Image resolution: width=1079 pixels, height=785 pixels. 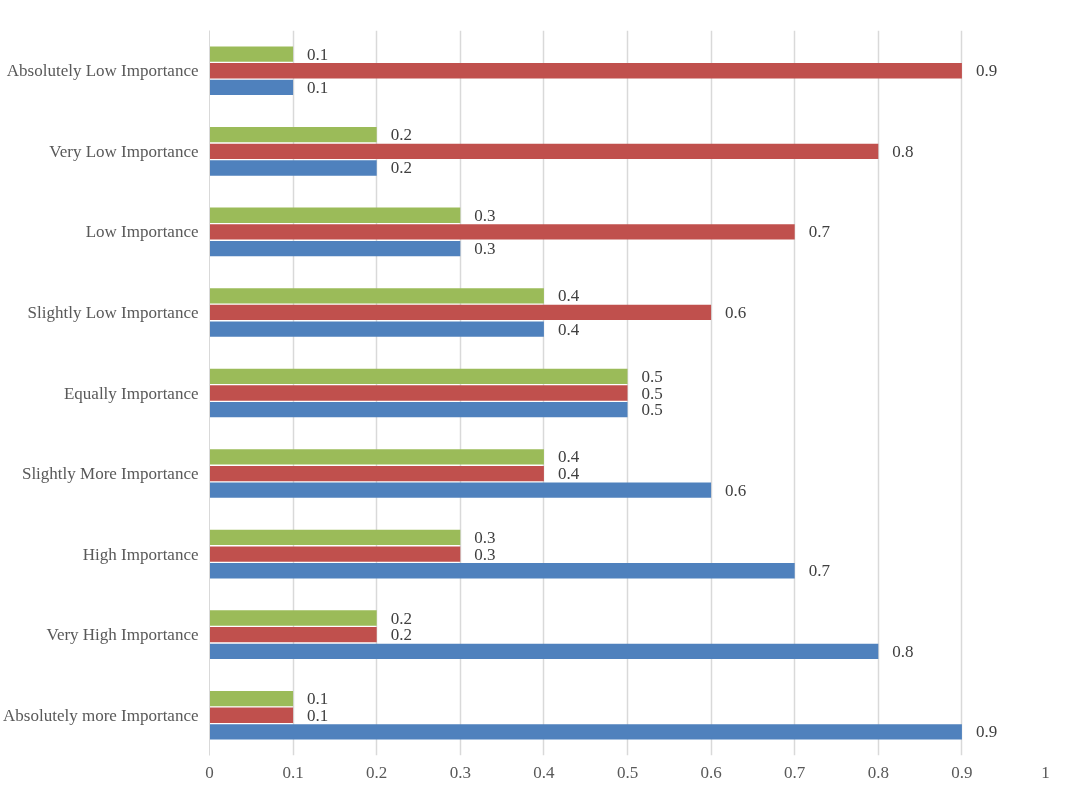 What do you see at coordinates (209, 772) in the screenshot?
I see `x-tick-label: 0` at bounding box center [209, 772].